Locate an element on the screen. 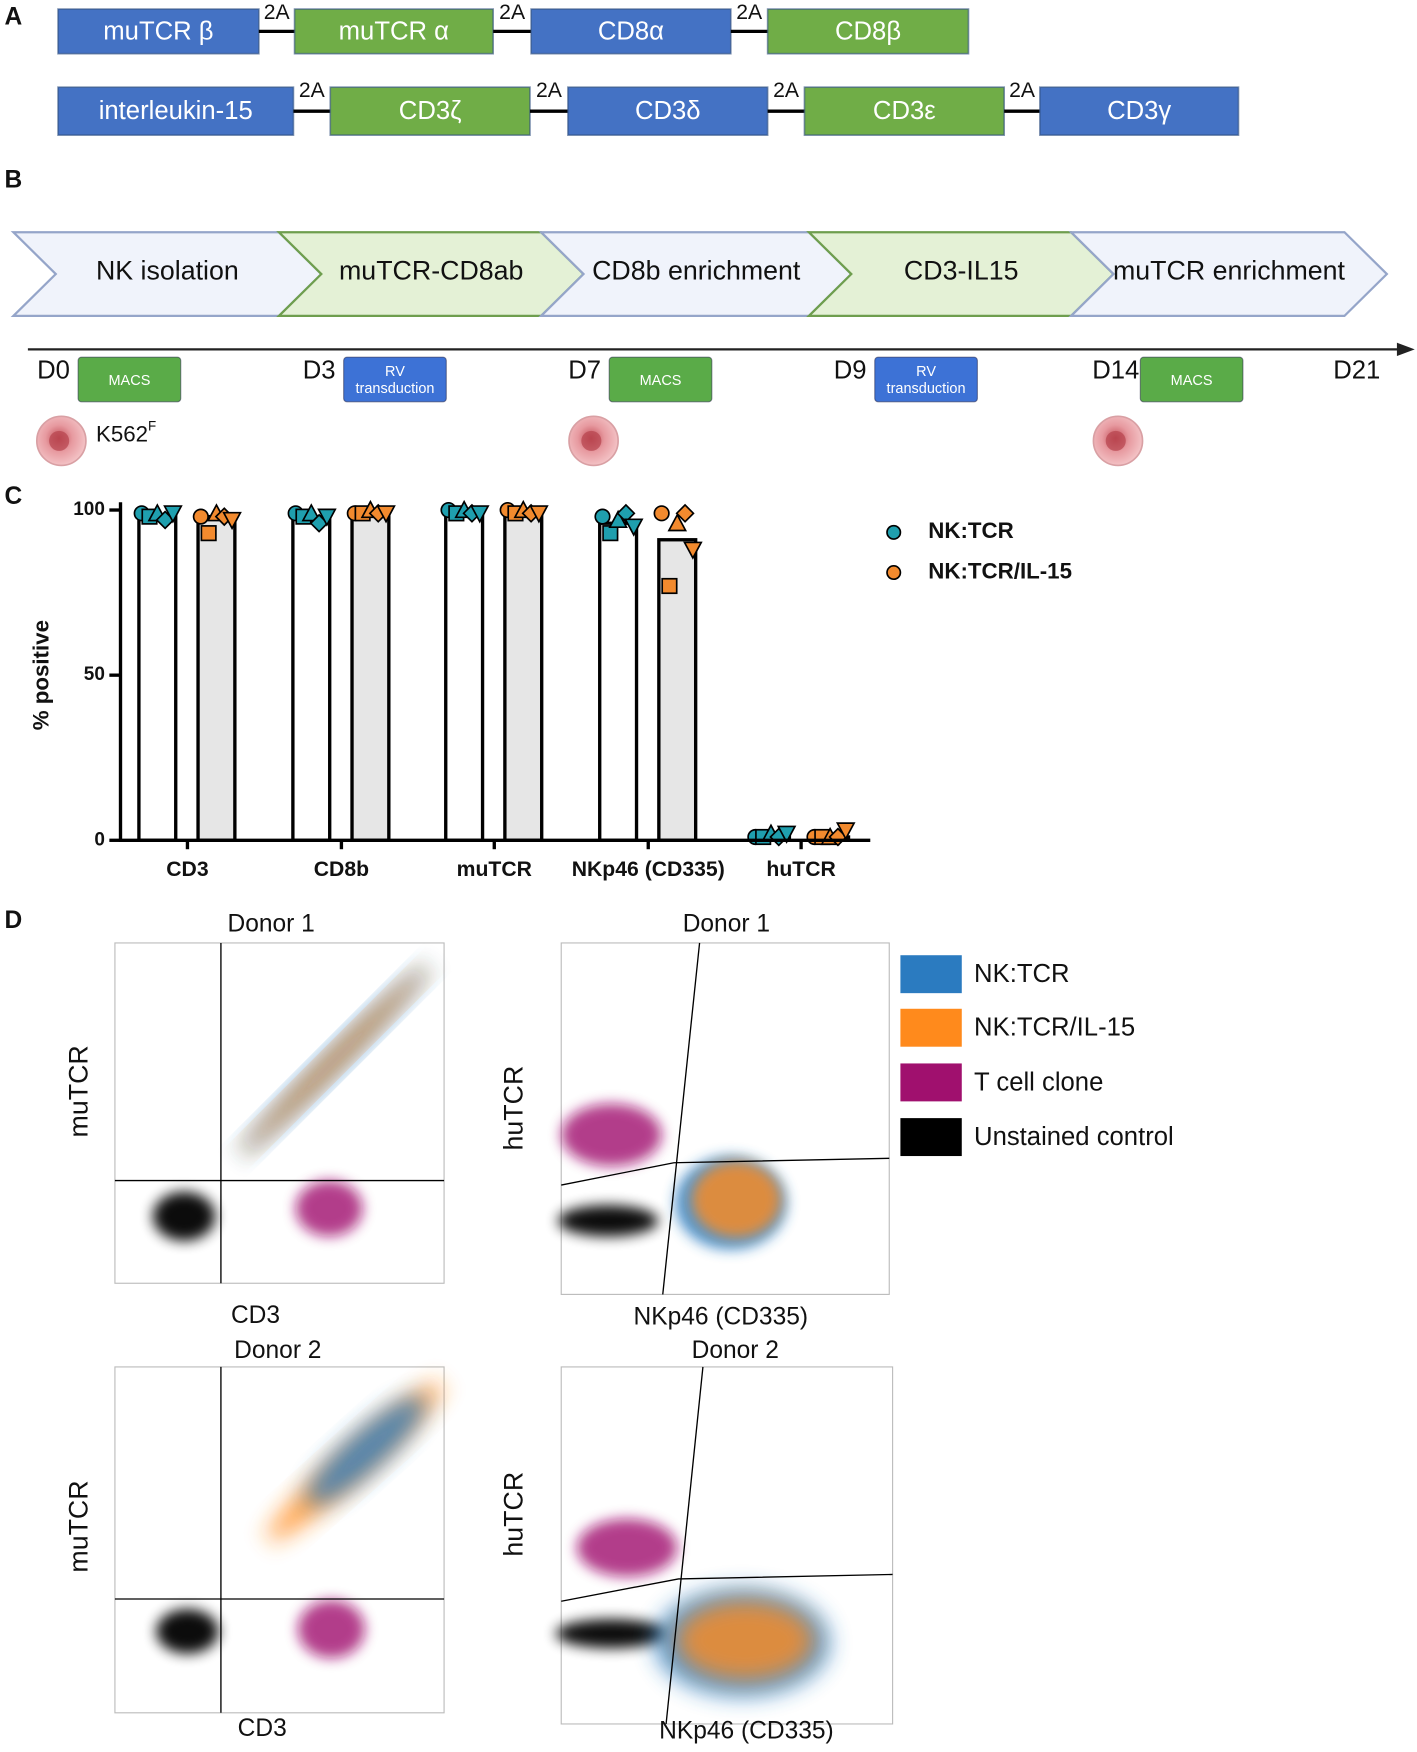  gate-line is located at coordinates (727, 1587).